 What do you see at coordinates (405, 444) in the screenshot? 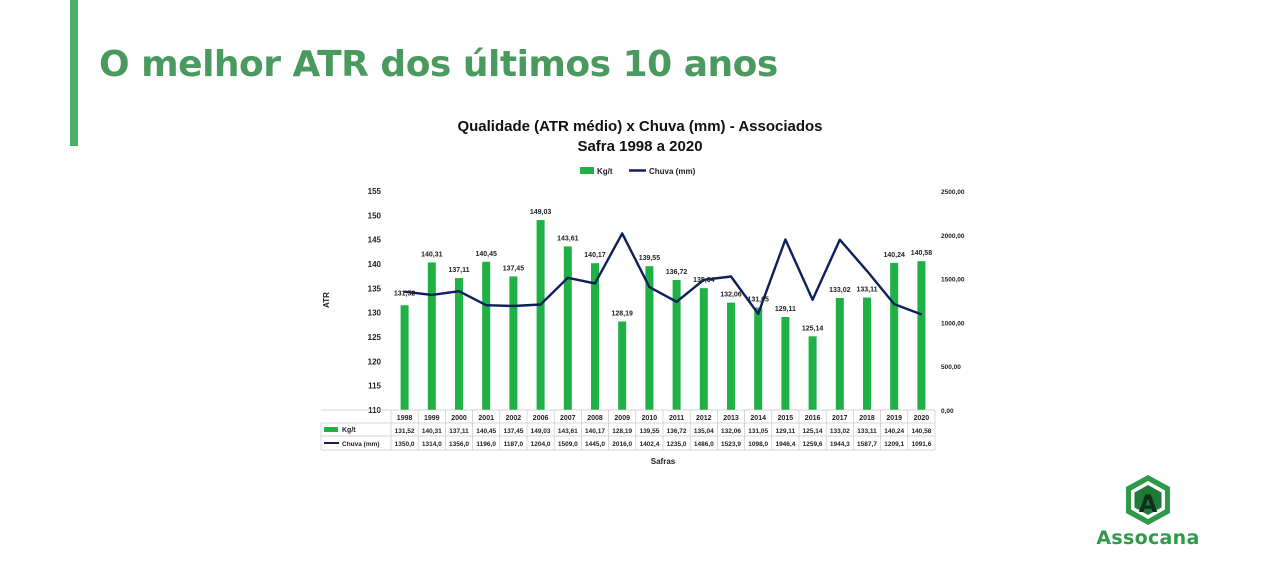
I see `table-cell-chuva: 1350,0` at bounding box center [405, 444].